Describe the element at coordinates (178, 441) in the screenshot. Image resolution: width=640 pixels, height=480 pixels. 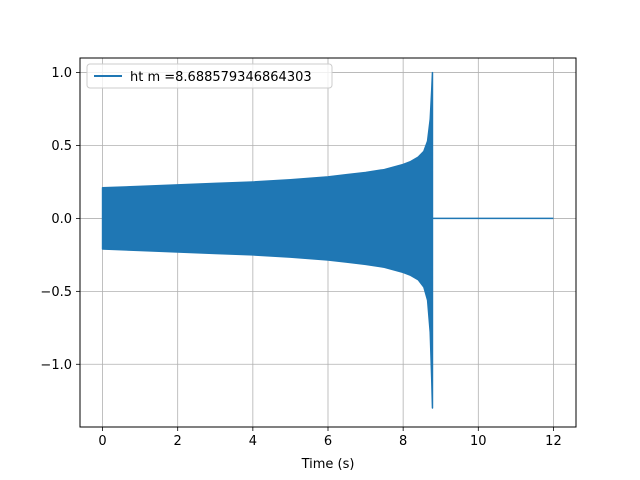
I see `x-tick-label: 2` at that location.